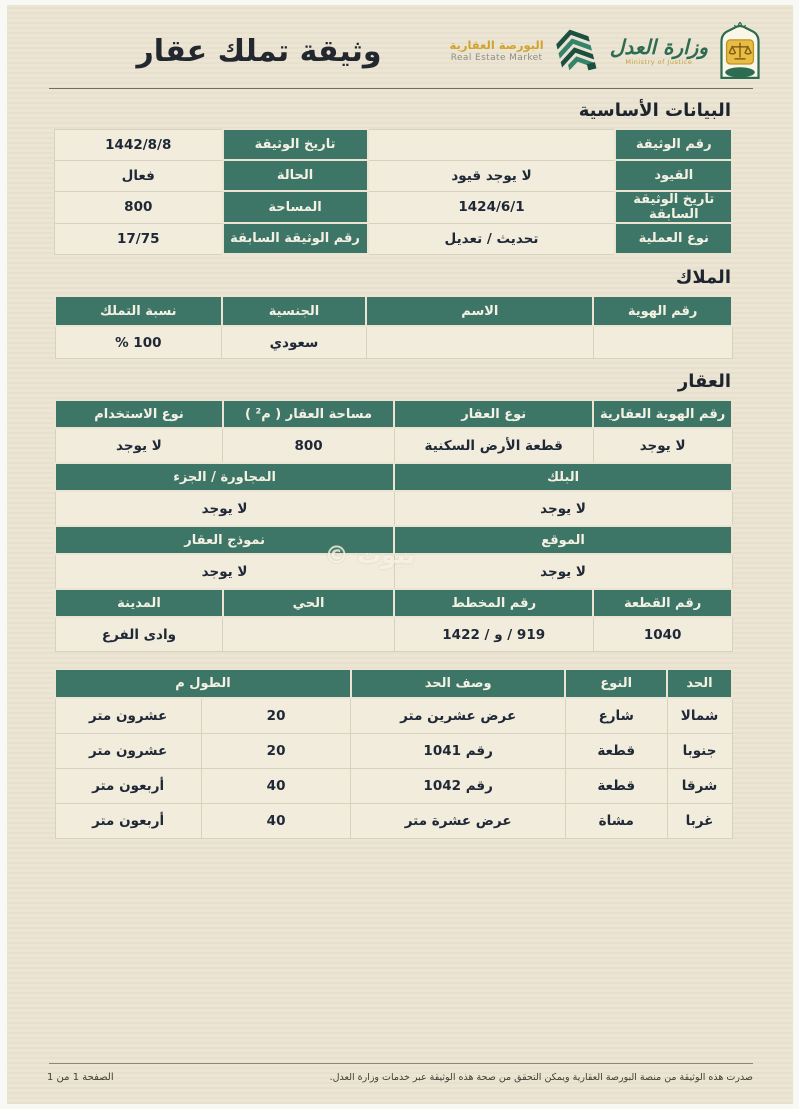 This screenshot has height=1109, width=799. What do you see at coordinates (80, 1077) in the screenshot?
I see `page-number: الصفحة 1 من 1` at bounding box center [80, 1077].